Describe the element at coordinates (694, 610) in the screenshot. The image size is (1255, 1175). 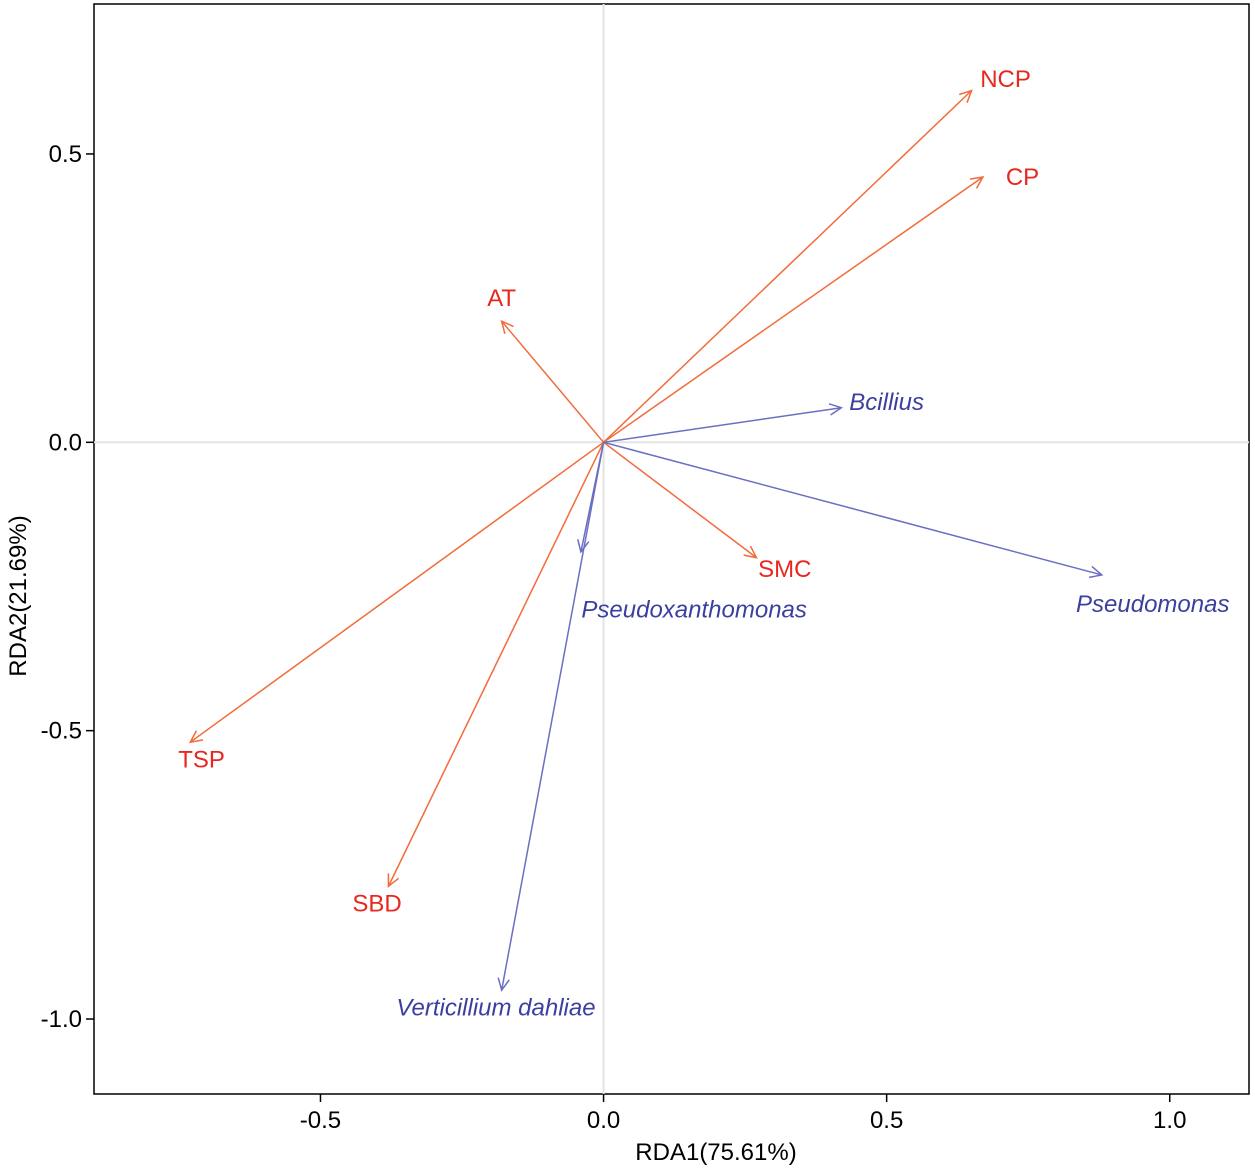
I see `vector-label-pseudoxanthomonas: Pseudoxanthomonas` at that location.